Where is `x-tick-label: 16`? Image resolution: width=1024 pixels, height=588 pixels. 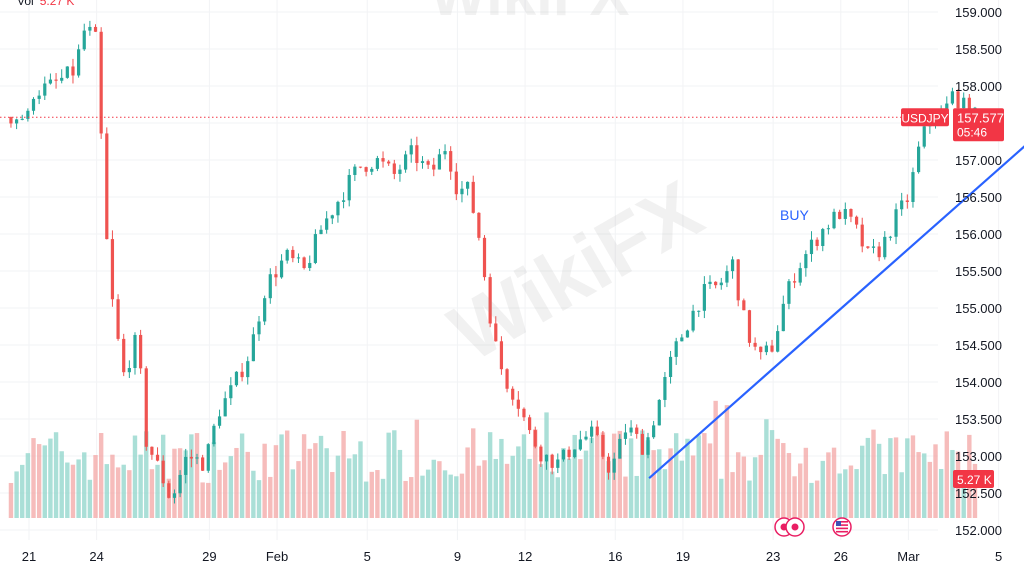
x-tick-label: 16 is located at coordinates (615, 556).